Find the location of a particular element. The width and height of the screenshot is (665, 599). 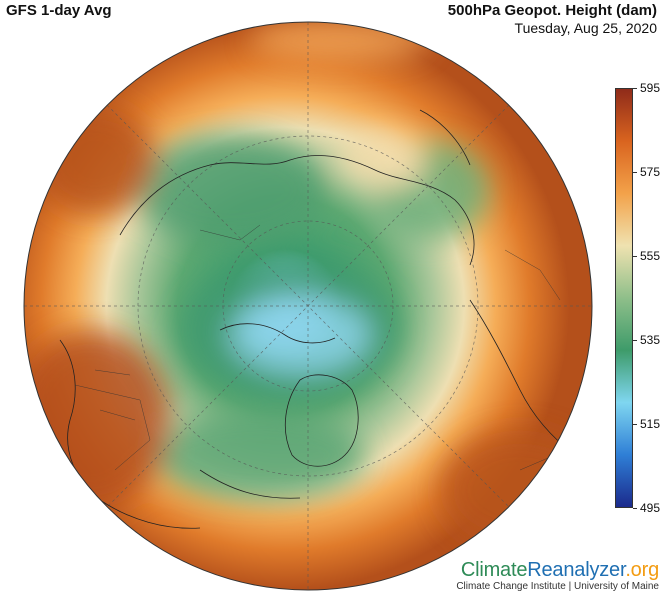

colorbar-tick-label: 535 is located at coordinates (650, 340).